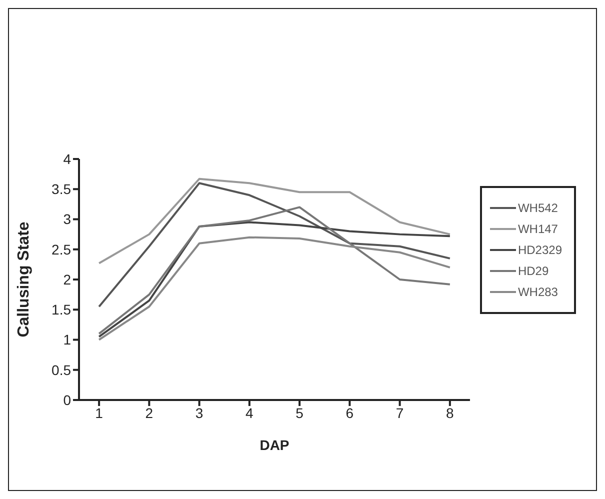 This screenshot has width=605, height=499. What do you see at coordinates (62, 189) in the screenshot?
I see `y-tick-label: 3.5` at bounding box center [62, 189].